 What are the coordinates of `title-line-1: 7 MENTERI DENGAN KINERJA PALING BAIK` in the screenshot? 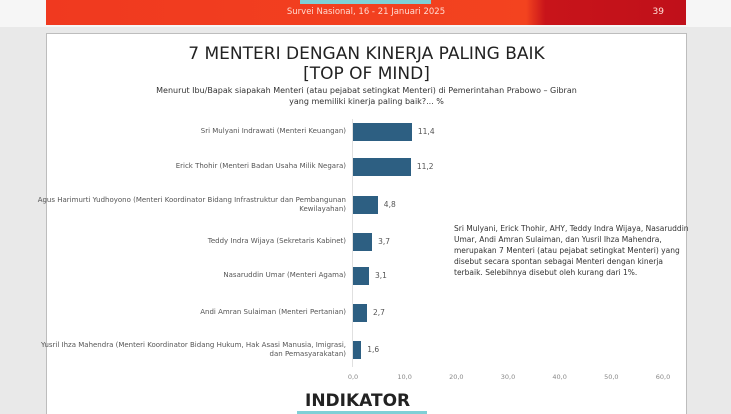 It's located at (366, 54).